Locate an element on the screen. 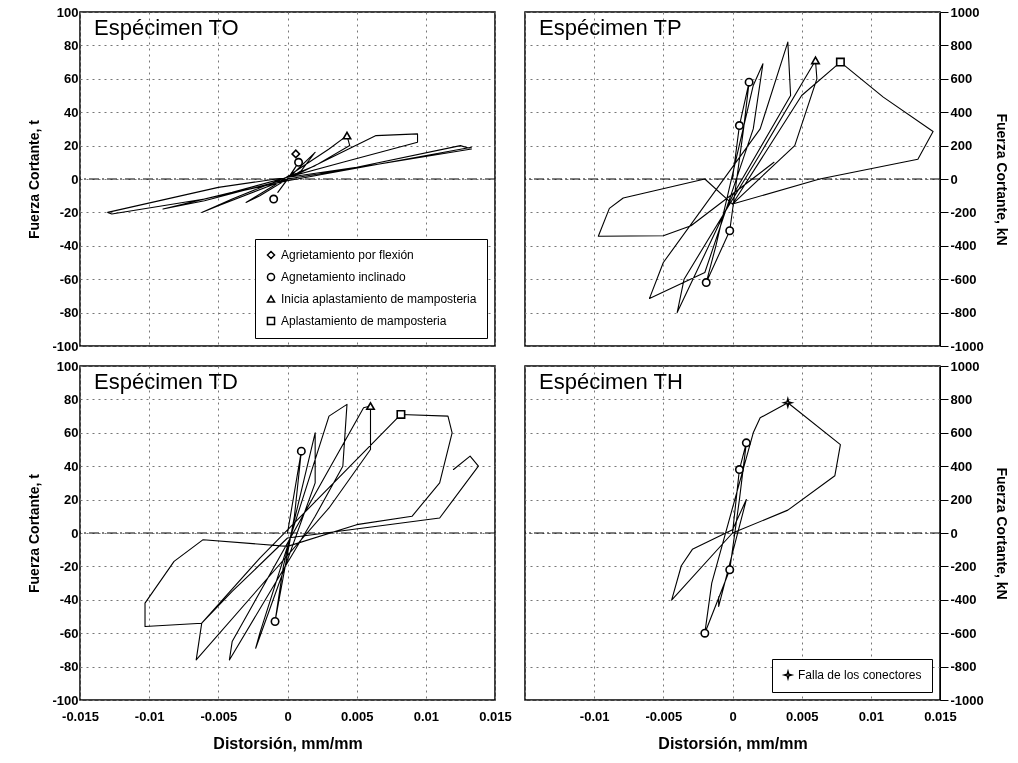  chart-title: Espécimen TD is located at coordinates (166, 381).